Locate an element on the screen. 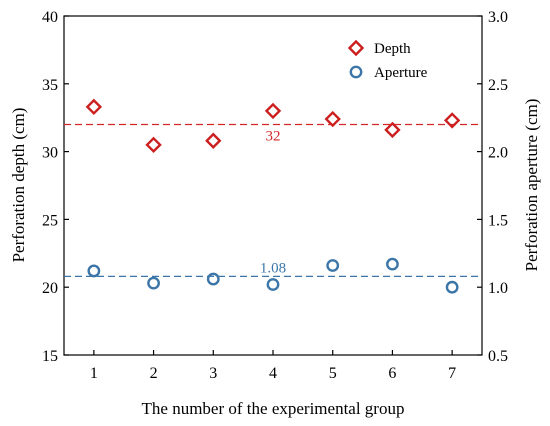 The width and height of the screenshot is (550, 426). x-tick-label: 6 is located at coordinates (392, 373).